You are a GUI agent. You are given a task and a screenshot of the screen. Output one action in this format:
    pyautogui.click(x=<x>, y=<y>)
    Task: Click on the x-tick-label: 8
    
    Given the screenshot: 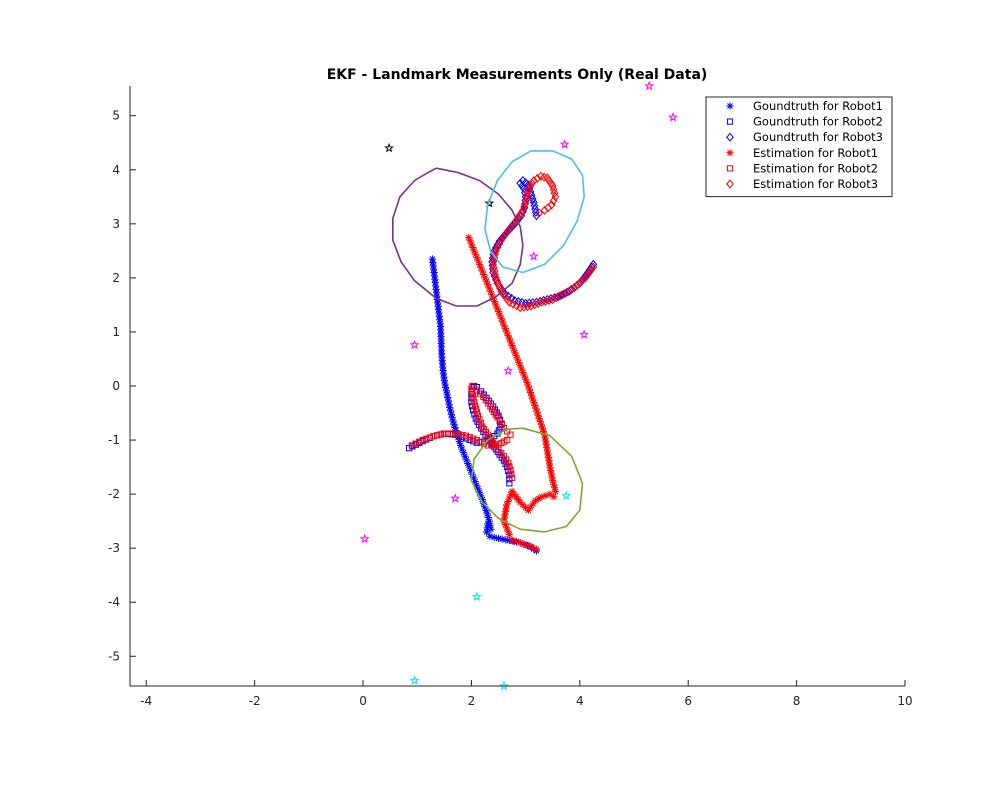 What is the action you would take?
    pyautogui.click(x=797, y=701)
    